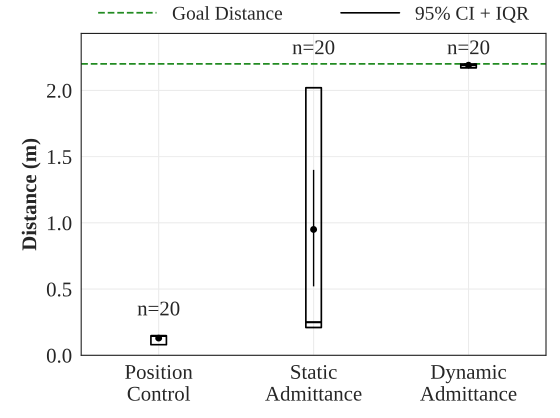 The width and height of the screenshot is (560, 418). What do you see at coordinates (468, 382) in the screenshot?
I see `x-tick-label: Dynamic Admittance` at bounding box center [468, 382].